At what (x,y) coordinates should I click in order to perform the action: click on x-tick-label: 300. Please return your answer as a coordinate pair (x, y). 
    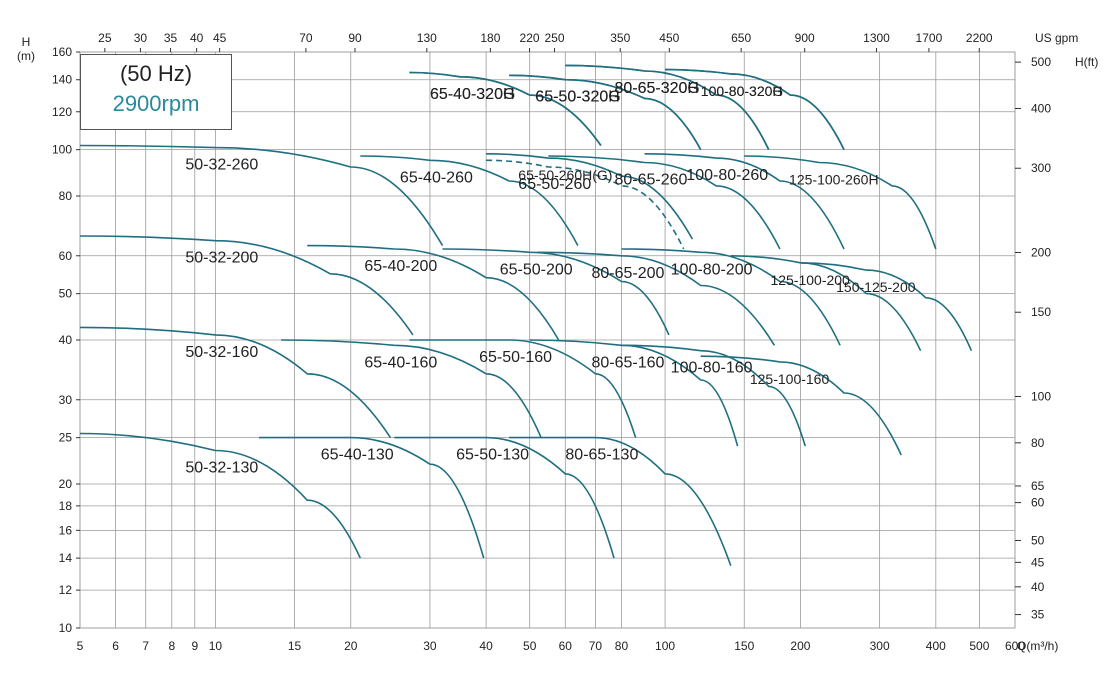
    Looking at the image, I should click on (880, 646).